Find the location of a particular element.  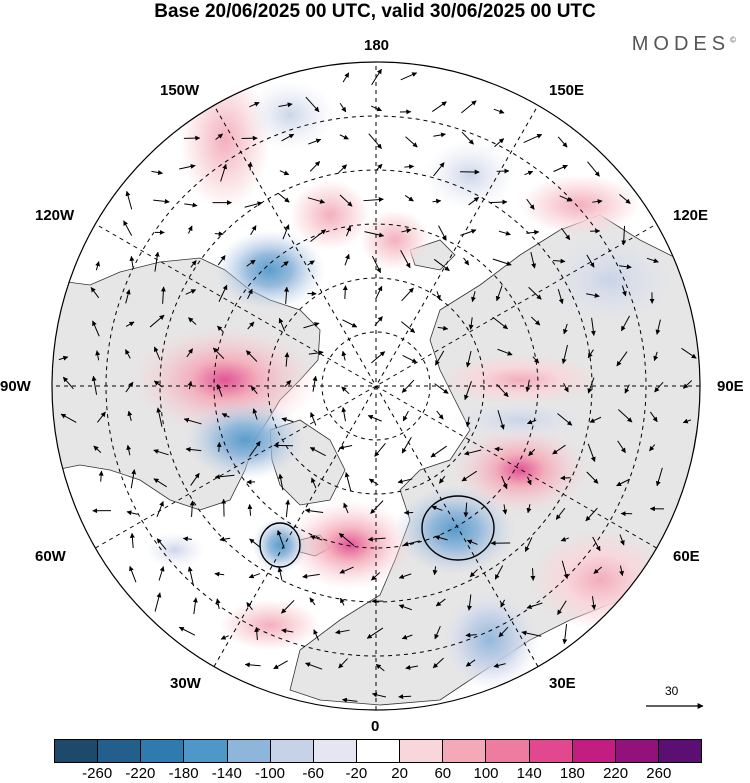

lon-label-90e: 90E is located at coordinates (730, 386).